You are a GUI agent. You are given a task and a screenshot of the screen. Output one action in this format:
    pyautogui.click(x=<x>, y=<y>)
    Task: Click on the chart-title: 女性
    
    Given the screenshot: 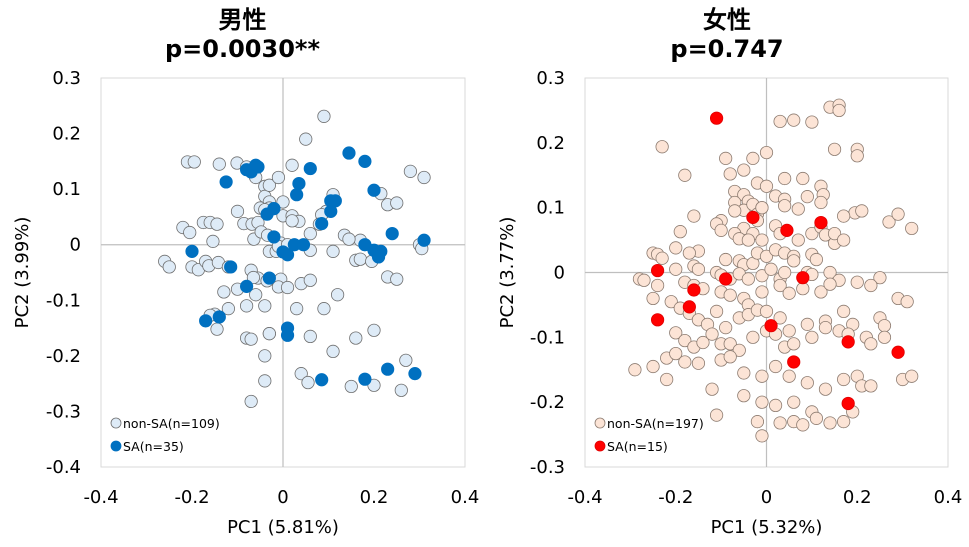 What is the action you would take?
    pyautogui.click(x=727, y=20)
    